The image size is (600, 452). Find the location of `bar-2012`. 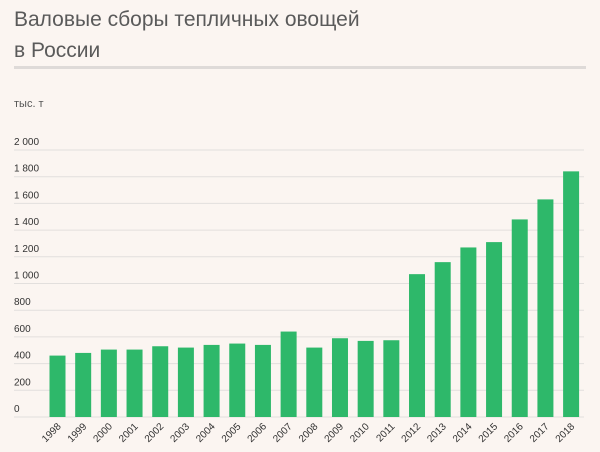

bar-2012 is located at coordinates (417, 345).